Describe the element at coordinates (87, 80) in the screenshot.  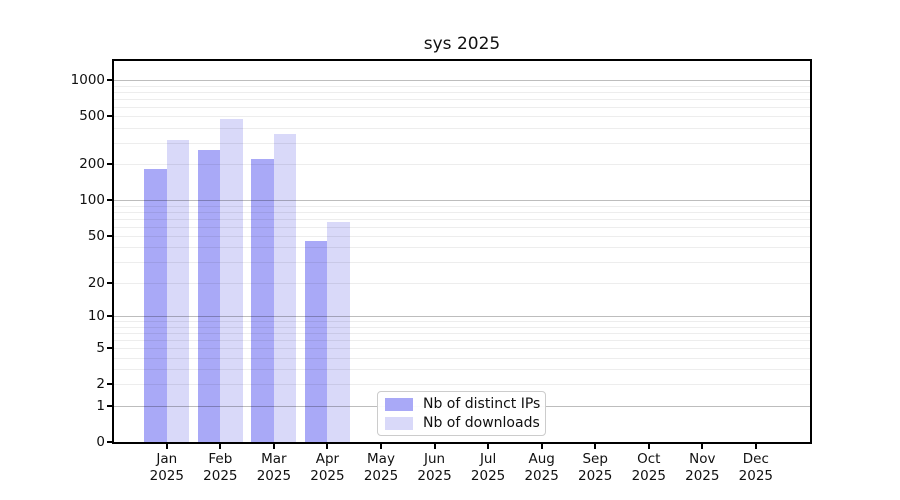
I see `y-tick-label: 1000` at that location.